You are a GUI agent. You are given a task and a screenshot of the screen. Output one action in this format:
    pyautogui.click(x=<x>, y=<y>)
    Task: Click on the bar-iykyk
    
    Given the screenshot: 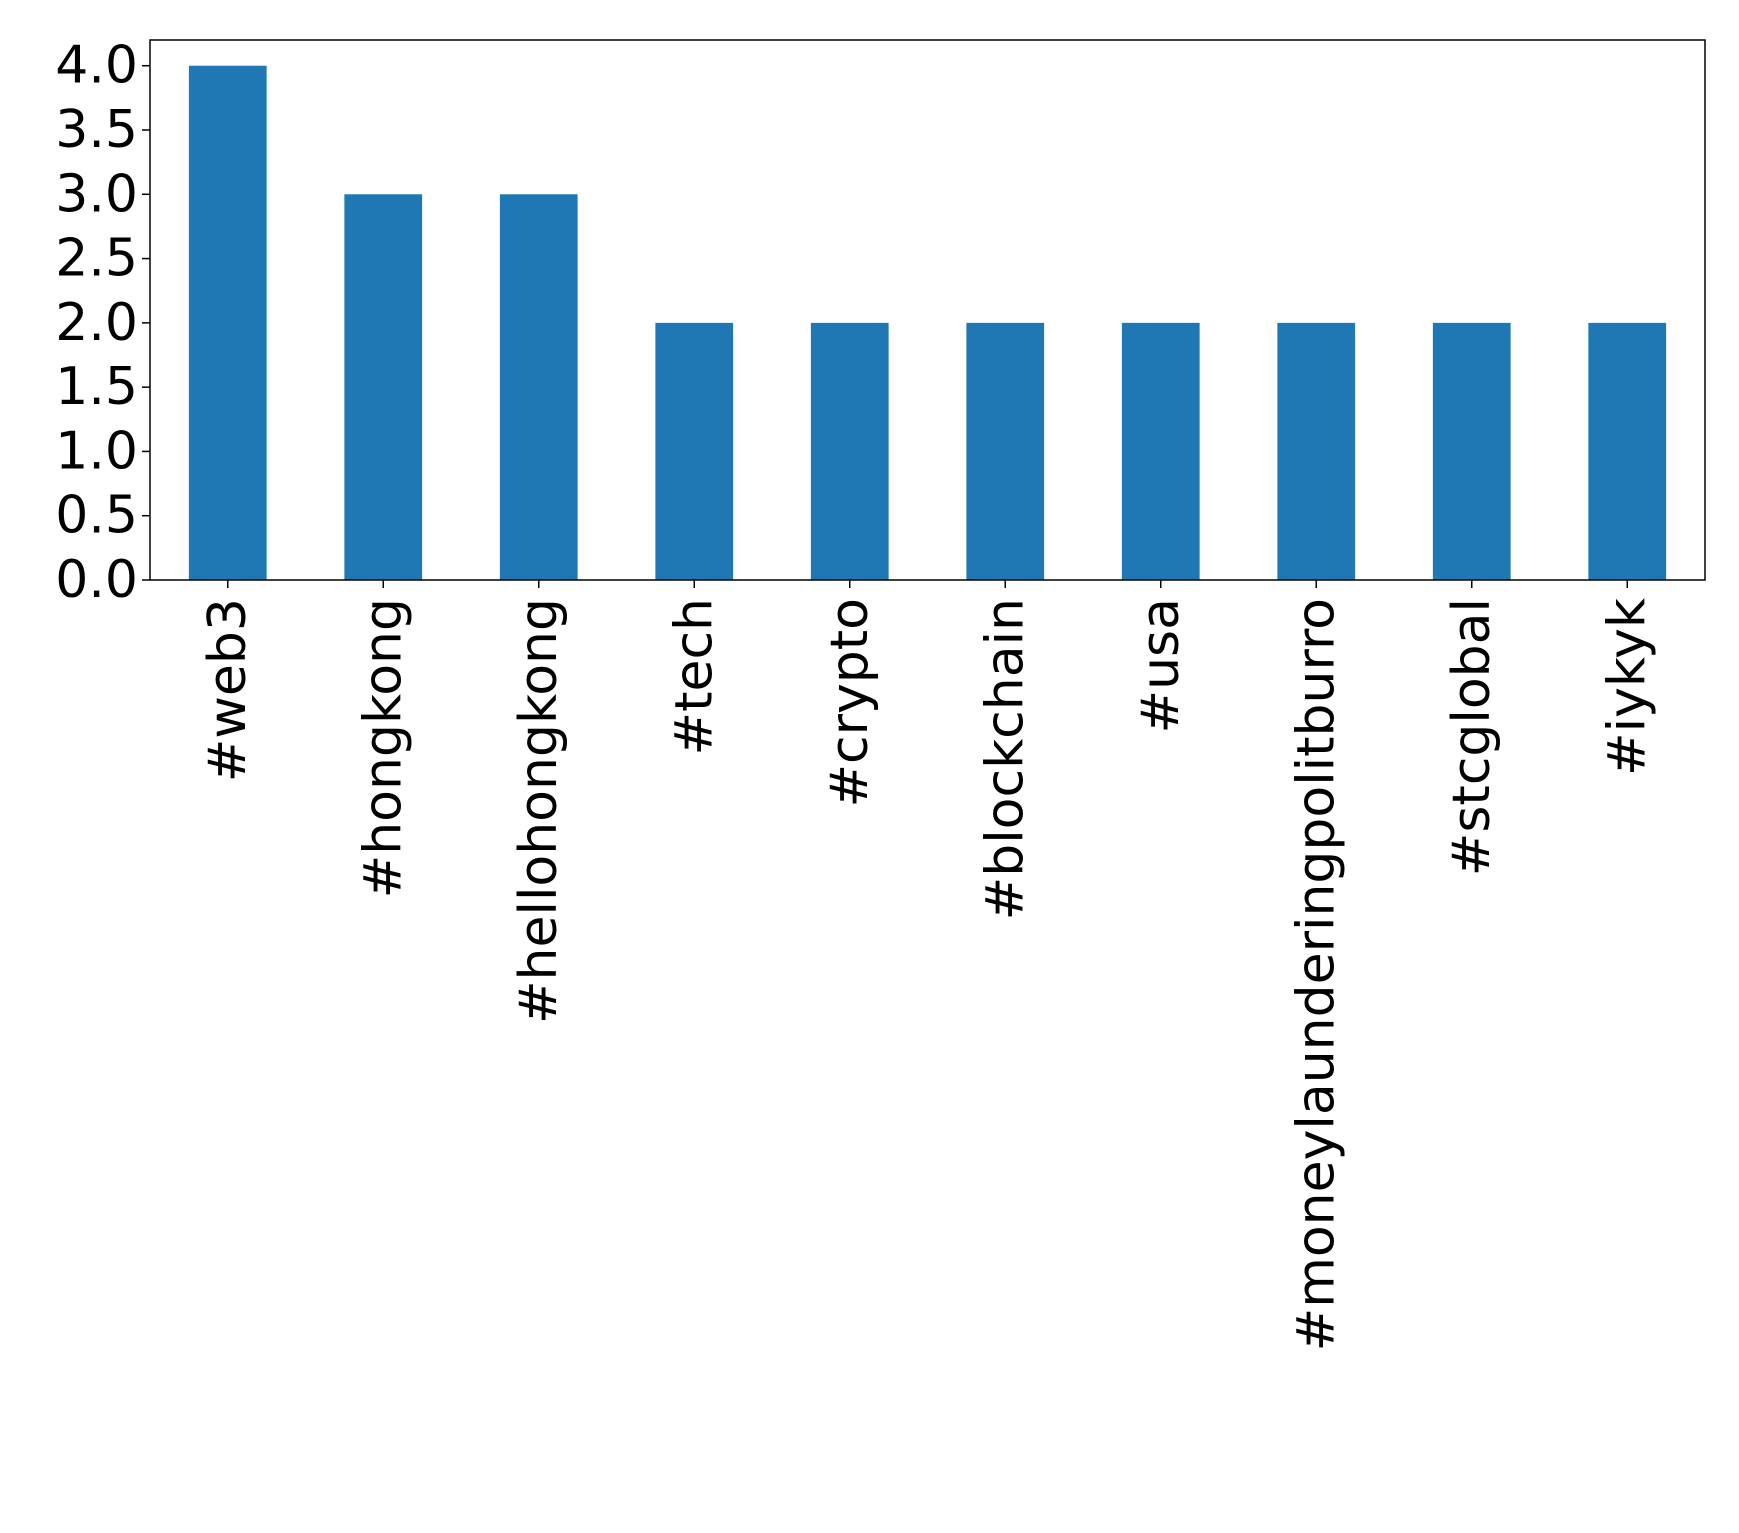 What is the action you would take?
    pyautogui.click(x=1627, y=451)
    